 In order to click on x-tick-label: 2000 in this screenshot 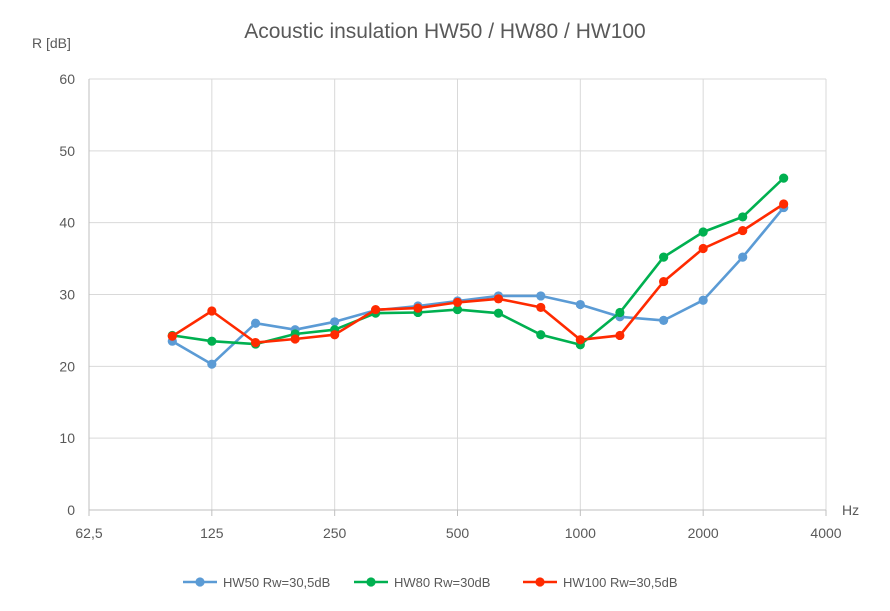, I will do `click(703, 533)`.